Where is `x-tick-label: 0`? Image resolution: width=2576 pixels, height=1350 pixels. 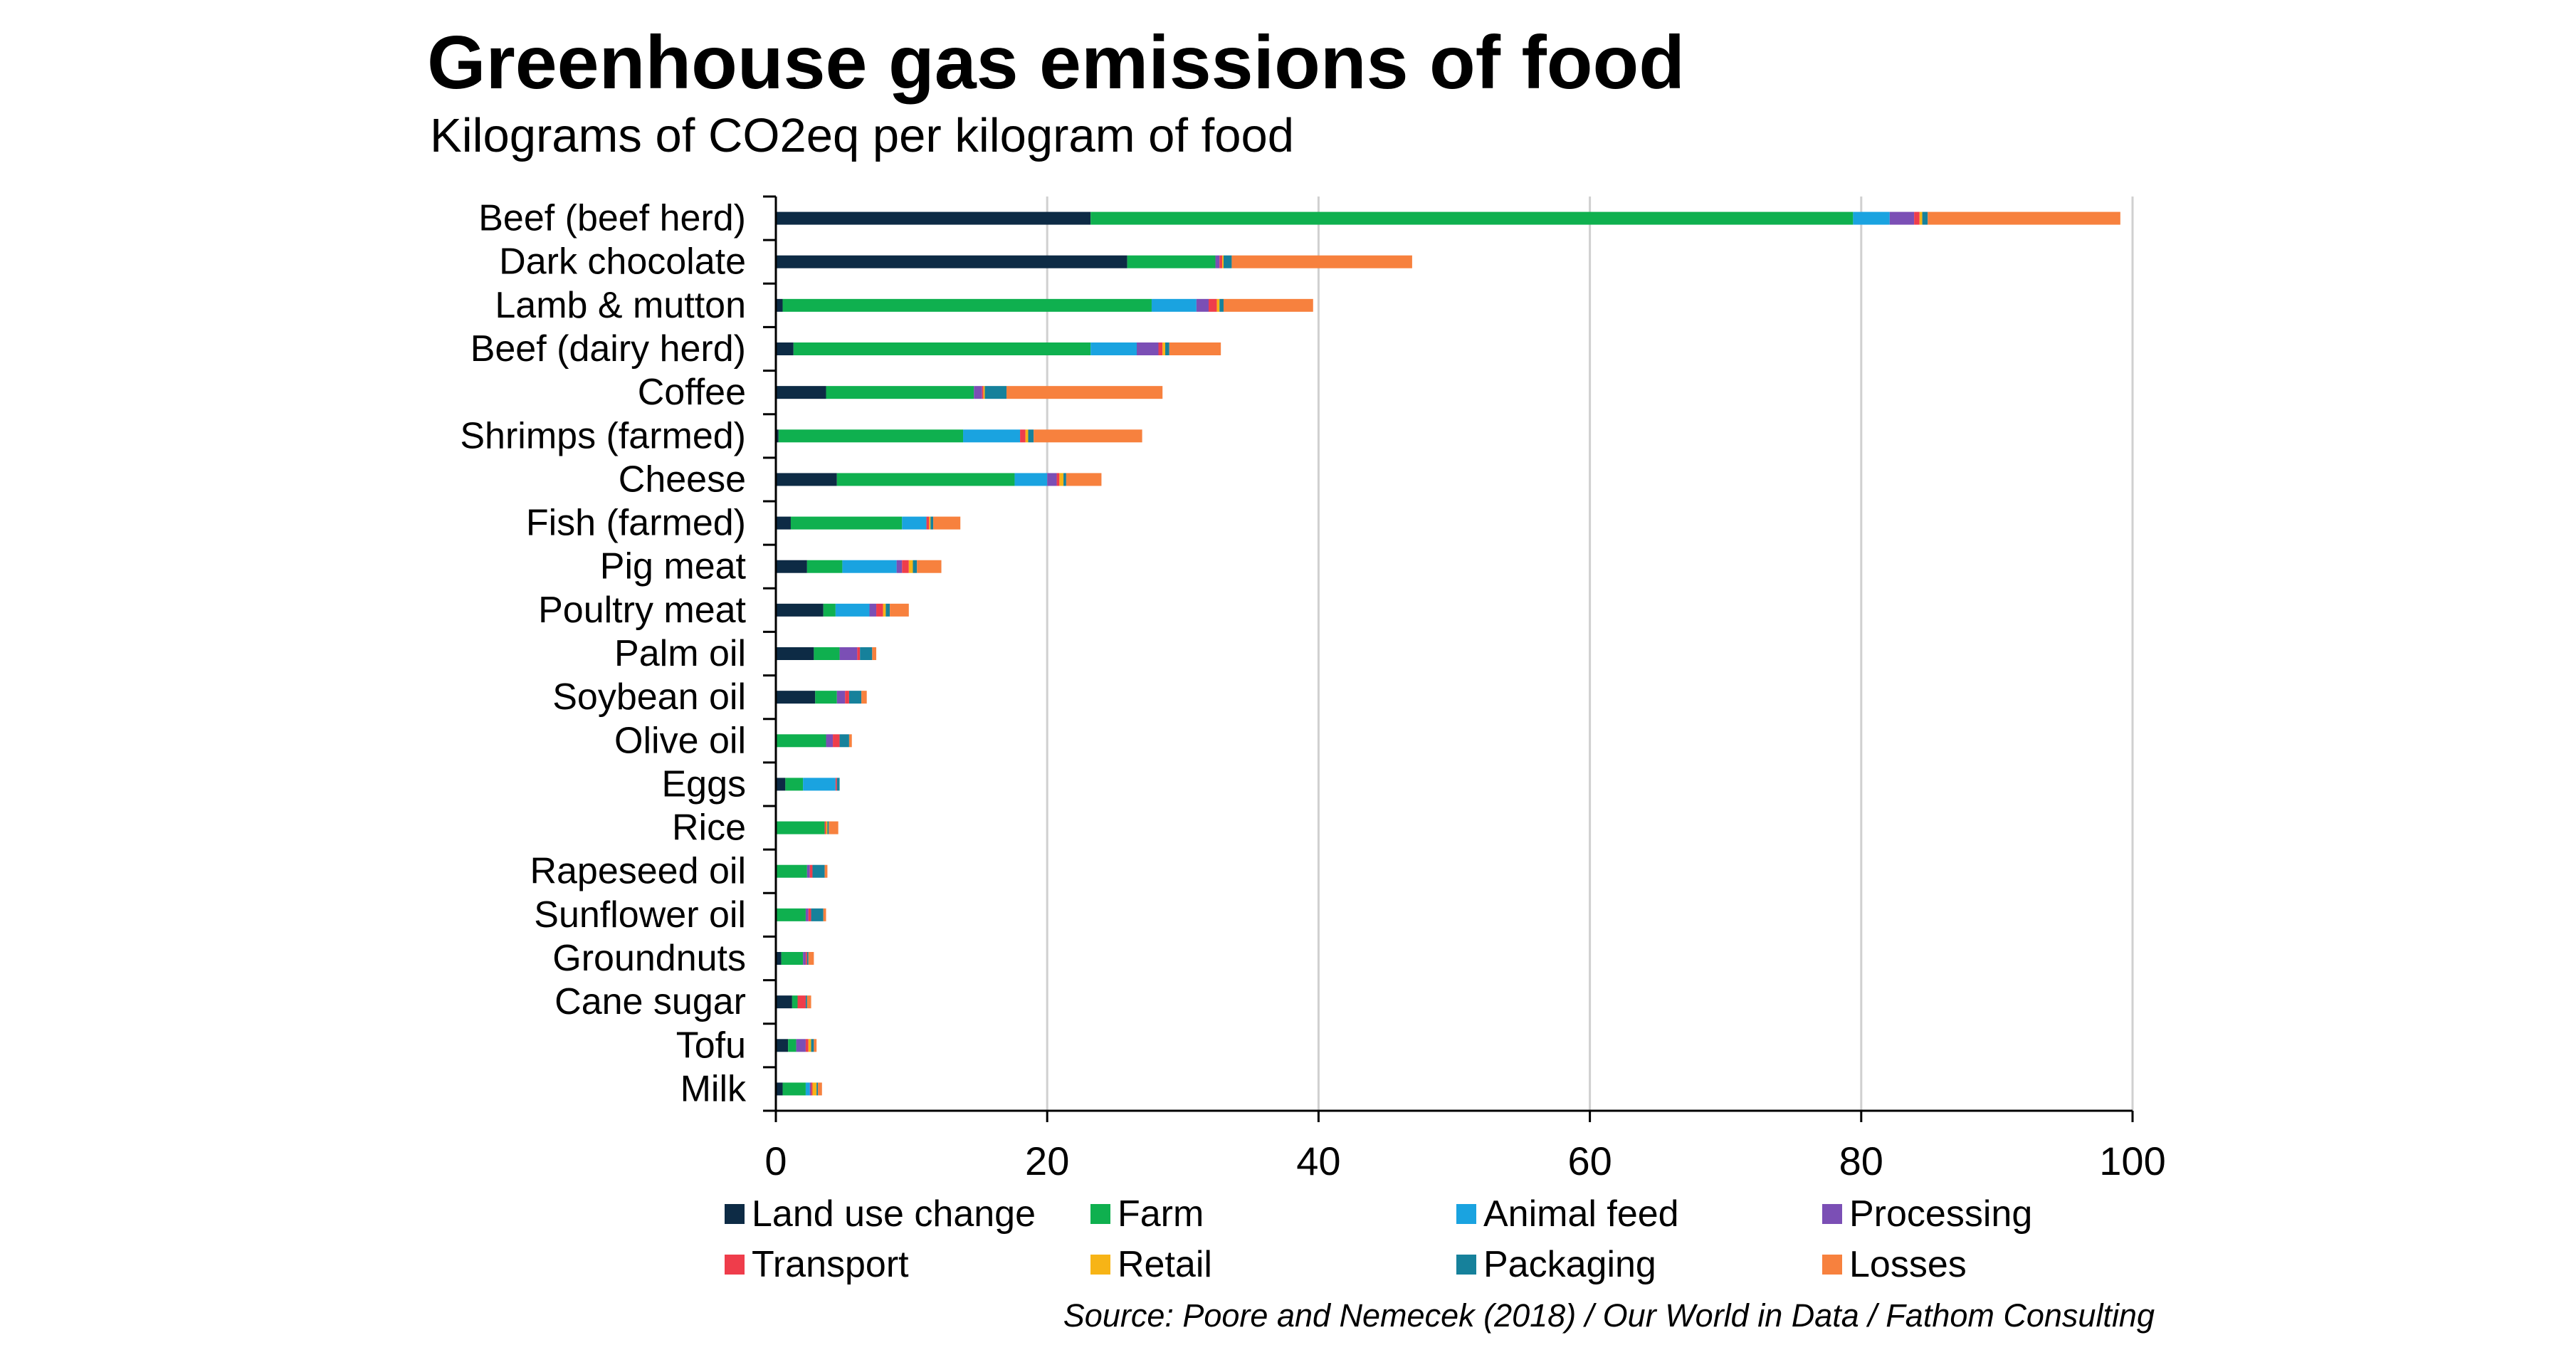
x-tick-label: 0 is located at coordinates (776, 1161).